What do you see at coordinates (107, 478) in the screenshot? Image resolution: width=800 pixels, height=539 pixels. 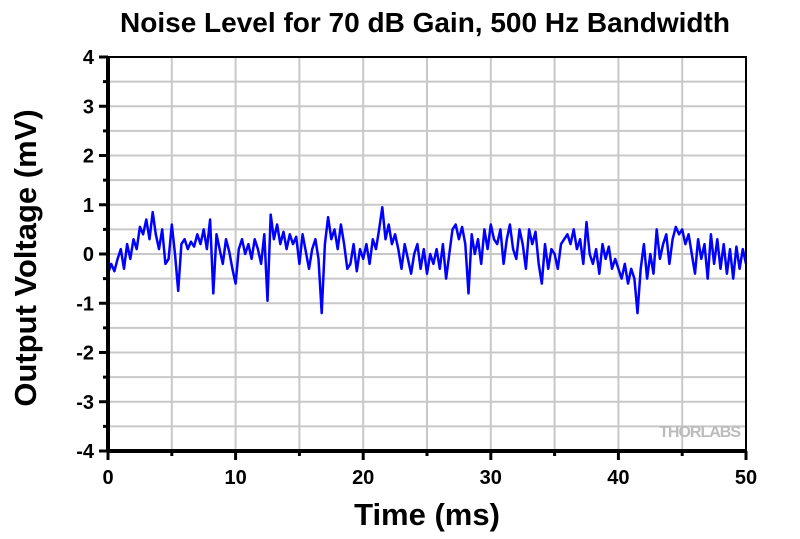 I see `x-tick-label: 0` at bounding box center [107, 478].